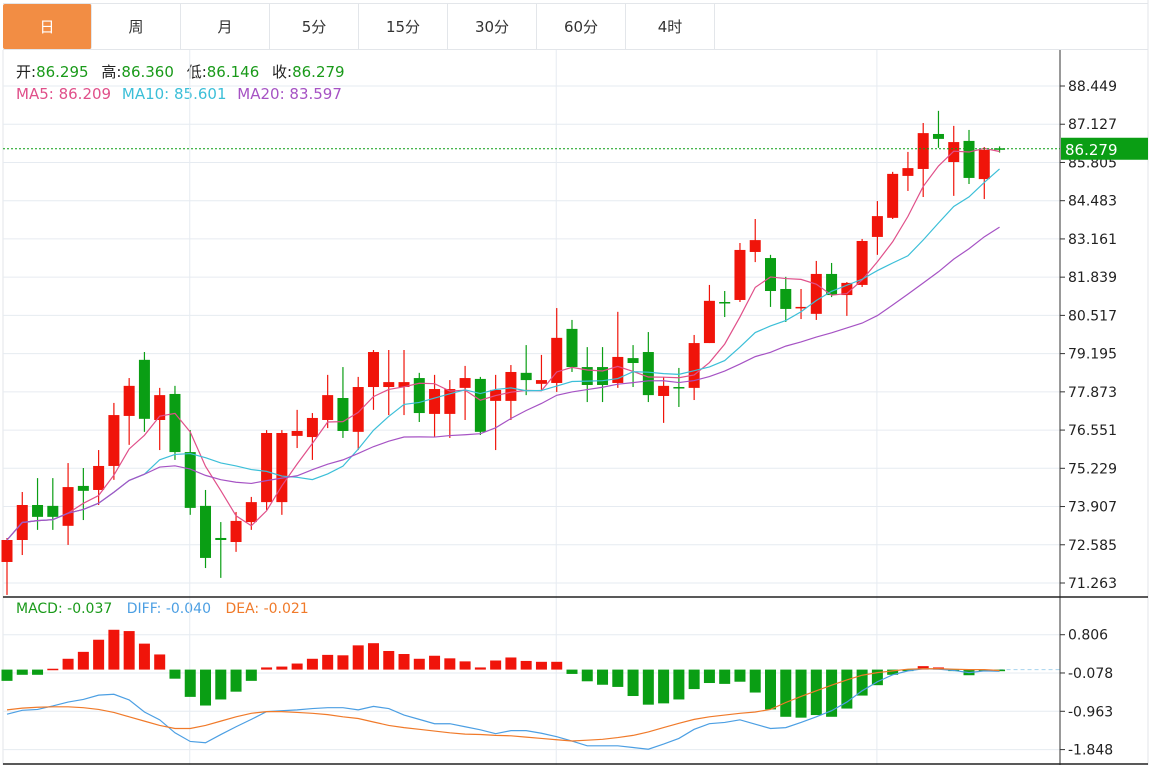 This screenshot has width=1161, height=766. Describe the element at coordinates (233, 72) in the screenshot. I see `low-value: 86.146` at that location.